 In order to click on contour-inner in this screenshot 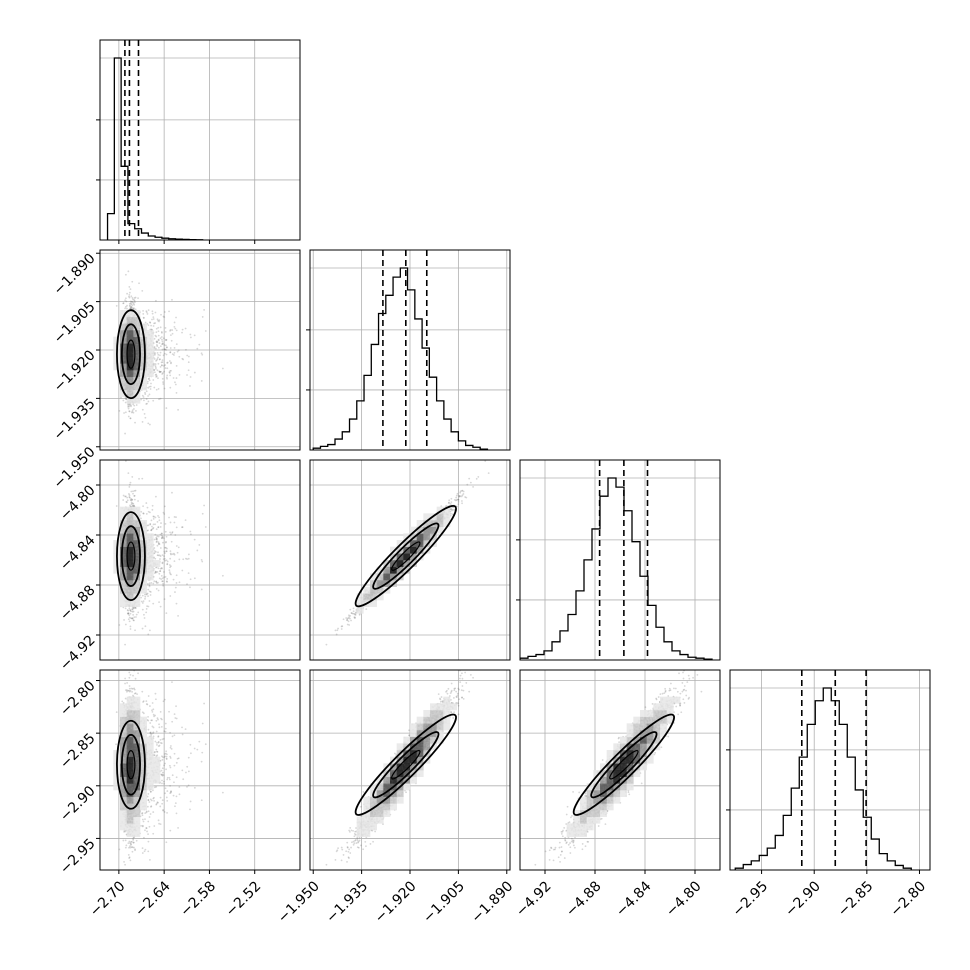, I will do `click(131, 354)`.